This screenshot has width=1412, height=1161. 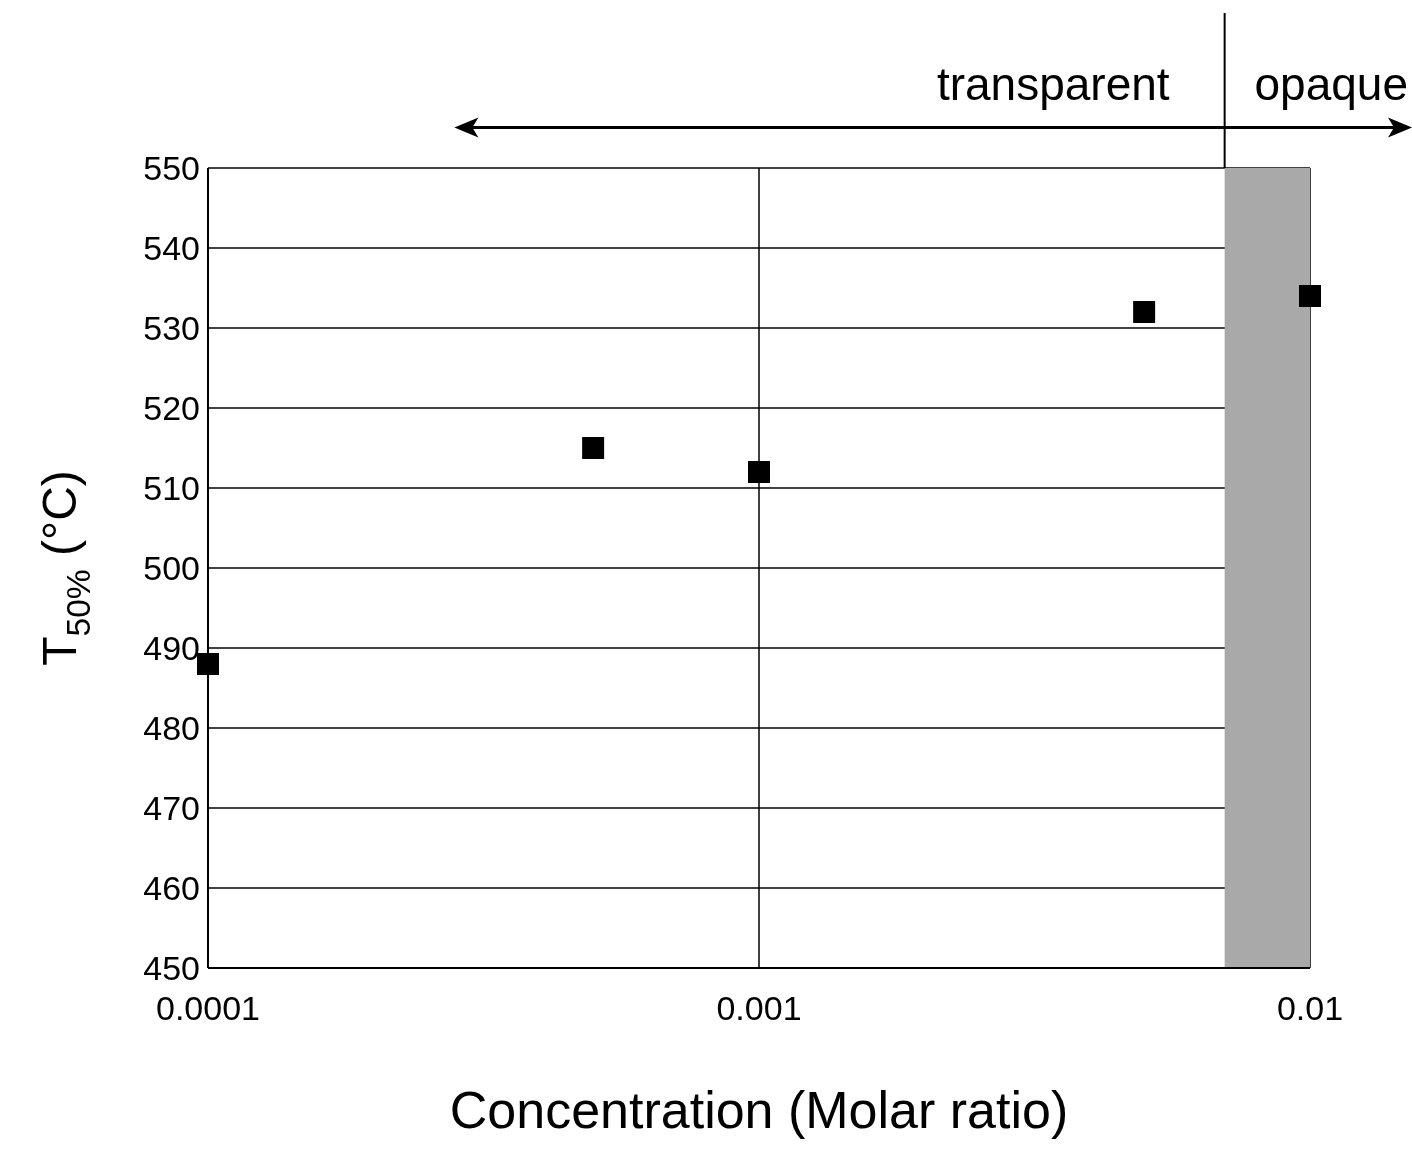 What do you see at coordinates (171, 328) in the screenshot?
I see `y-tick-label: 530` at bounding box center [171, 328].